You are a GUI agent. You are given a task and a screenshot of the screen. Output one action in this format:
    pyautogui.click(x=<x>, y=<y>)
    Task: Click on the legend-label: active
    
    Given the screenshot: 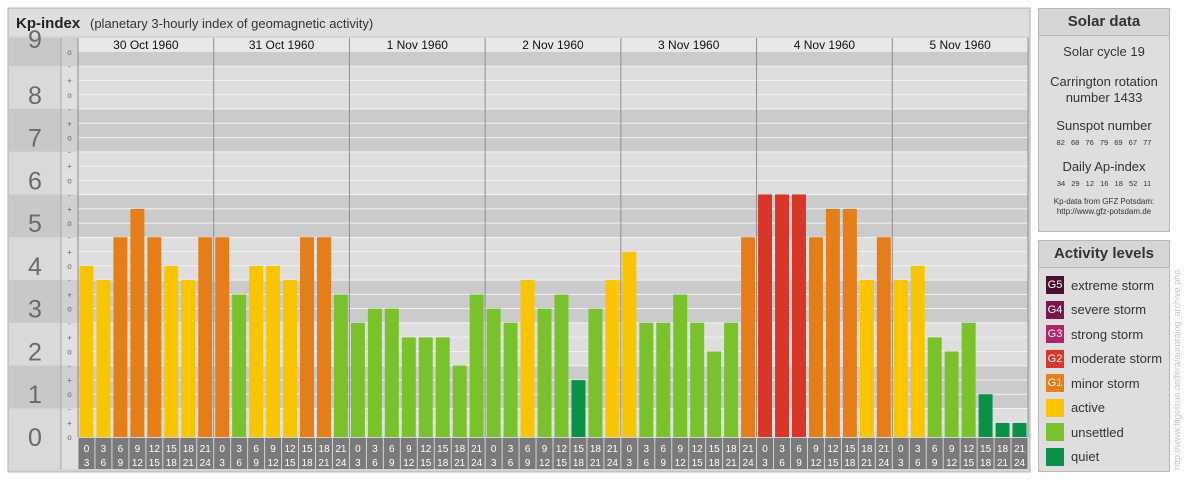 What is the action you would take?
    pyautogui.click(x=1088, y=408)
    